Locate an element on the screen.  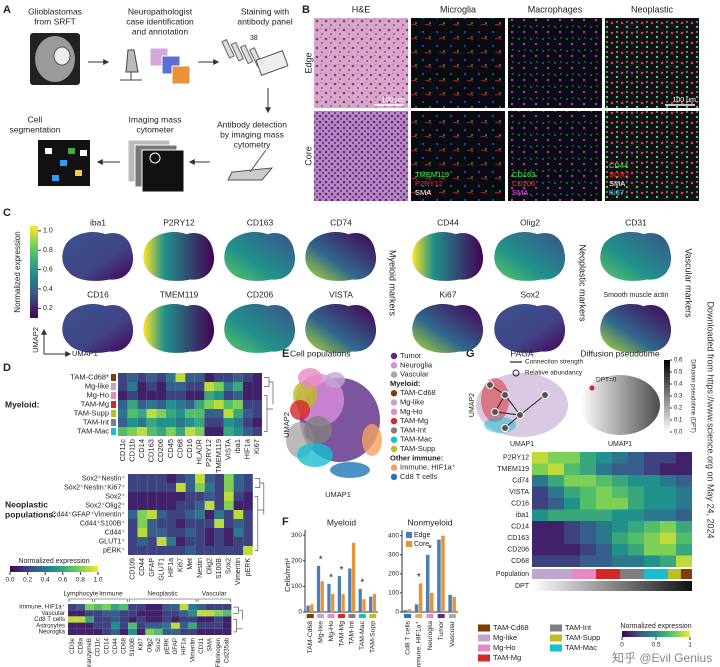
row-label: pERK⁺ is located at coordinates (114, 550).